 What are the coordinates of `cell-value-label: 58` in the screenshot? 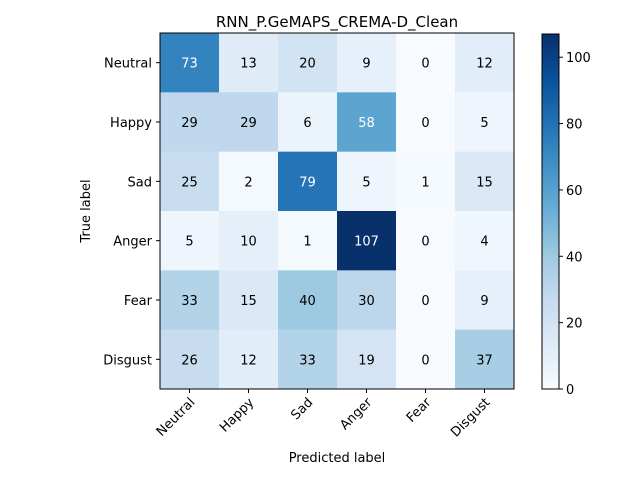 It's located at (366, 123).